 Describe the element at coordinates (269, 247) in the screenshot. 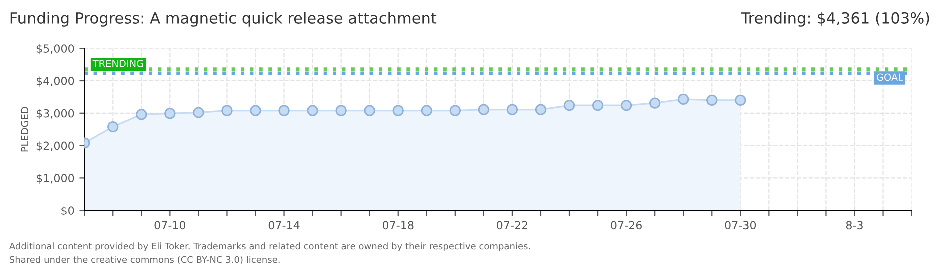

I see `text: Additional content provided by Eli Toker. Trademarks and related content are owned by their respective companies.` at that location.